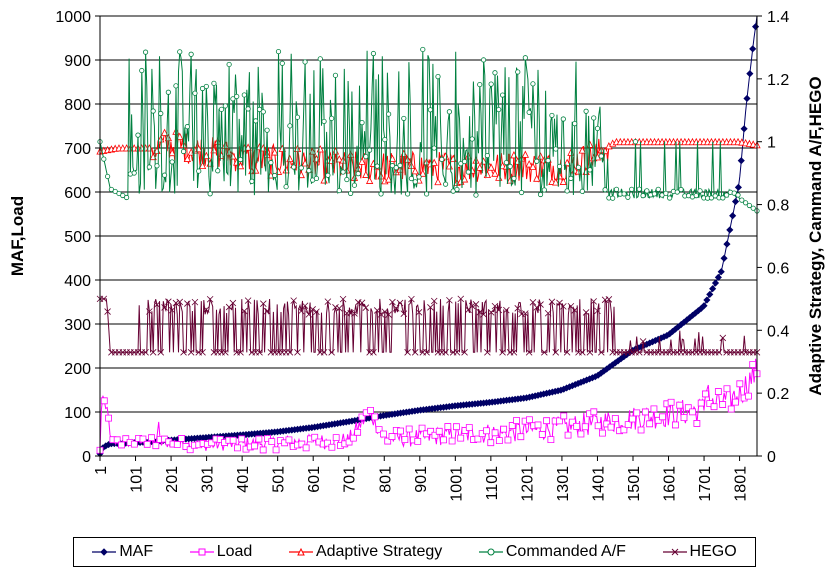 The image size is (835, 574). I want to click on y-tick-label: 300, so click(77, 325).